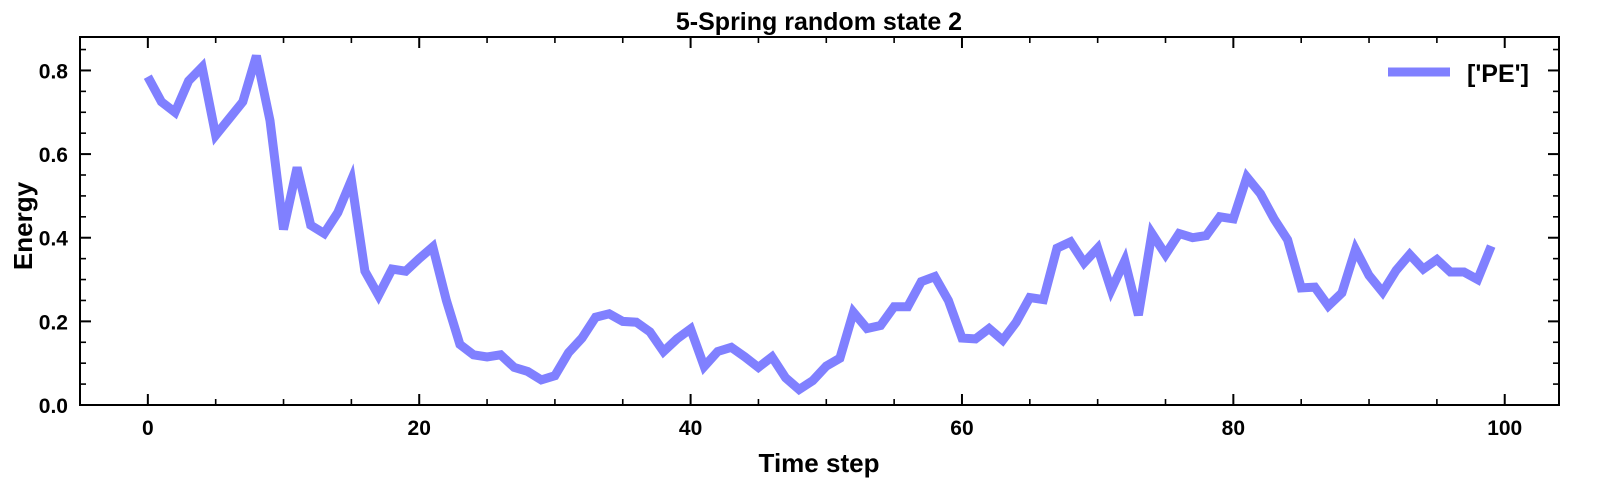  What do you see at coordinates (53, 322) in the screenshot?
I see `y-tick-label: 0.2` at bounding box center [53, 322].